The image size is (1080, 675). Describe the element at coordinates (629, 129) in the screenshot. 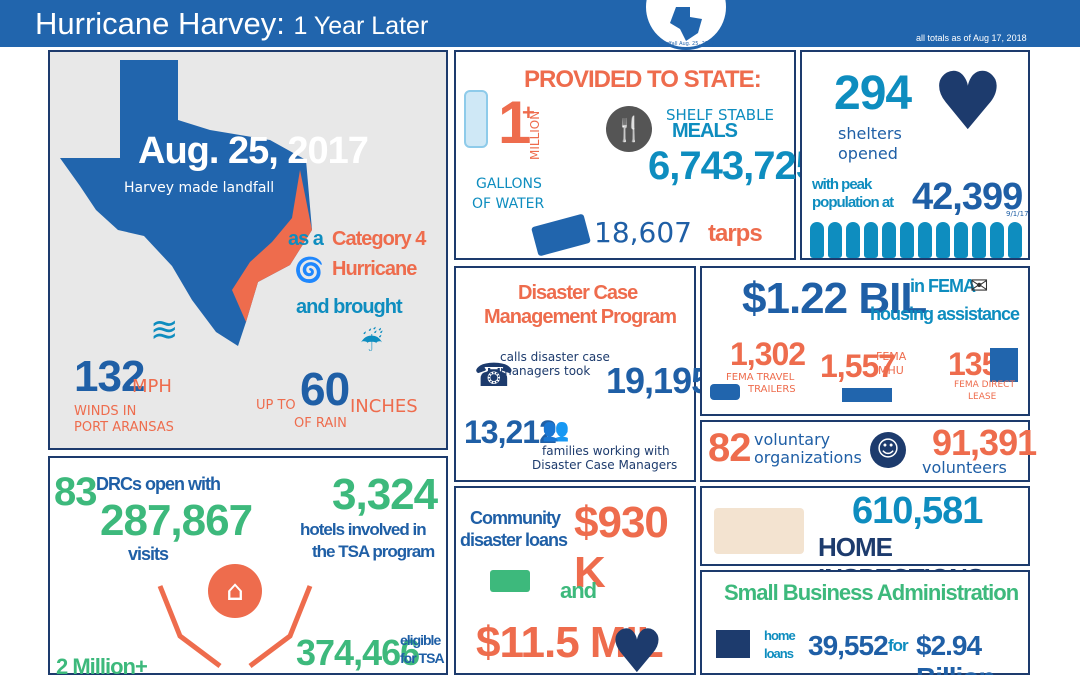

I see `meal-plate-icon: 🍴` at that location.